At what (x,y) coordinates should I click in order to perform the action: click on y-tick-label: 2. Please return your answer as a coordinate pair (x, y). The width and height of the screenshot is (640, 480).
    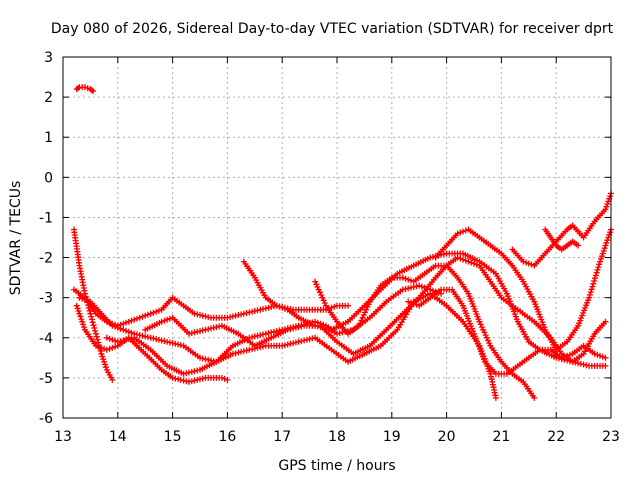
    Looking at the image, I should click on (48, 98).